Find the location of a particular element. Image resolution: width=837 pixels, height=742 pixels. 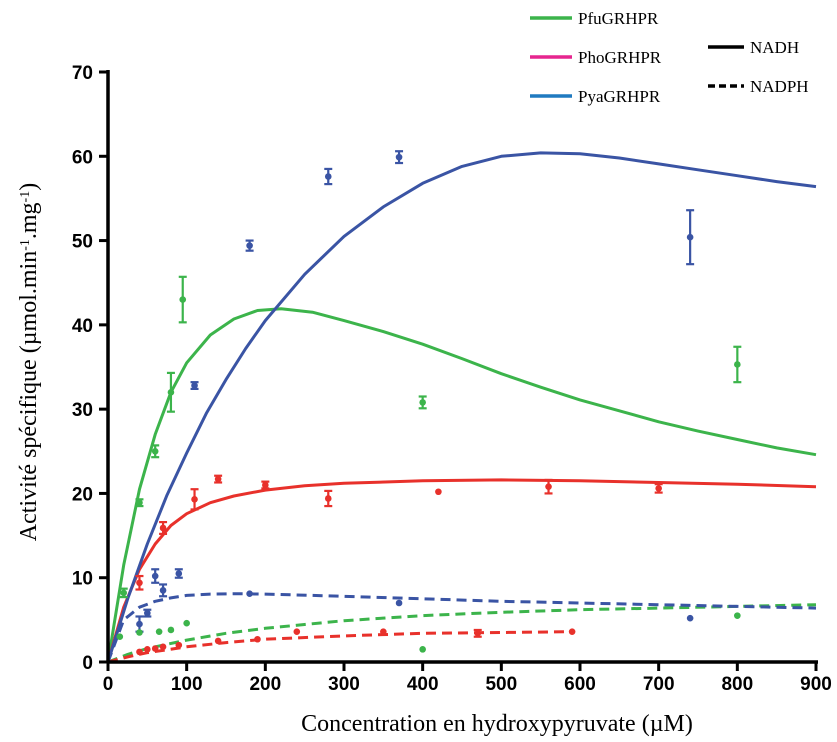

x-tick-label: 100 is located at coordinates (187, 684).